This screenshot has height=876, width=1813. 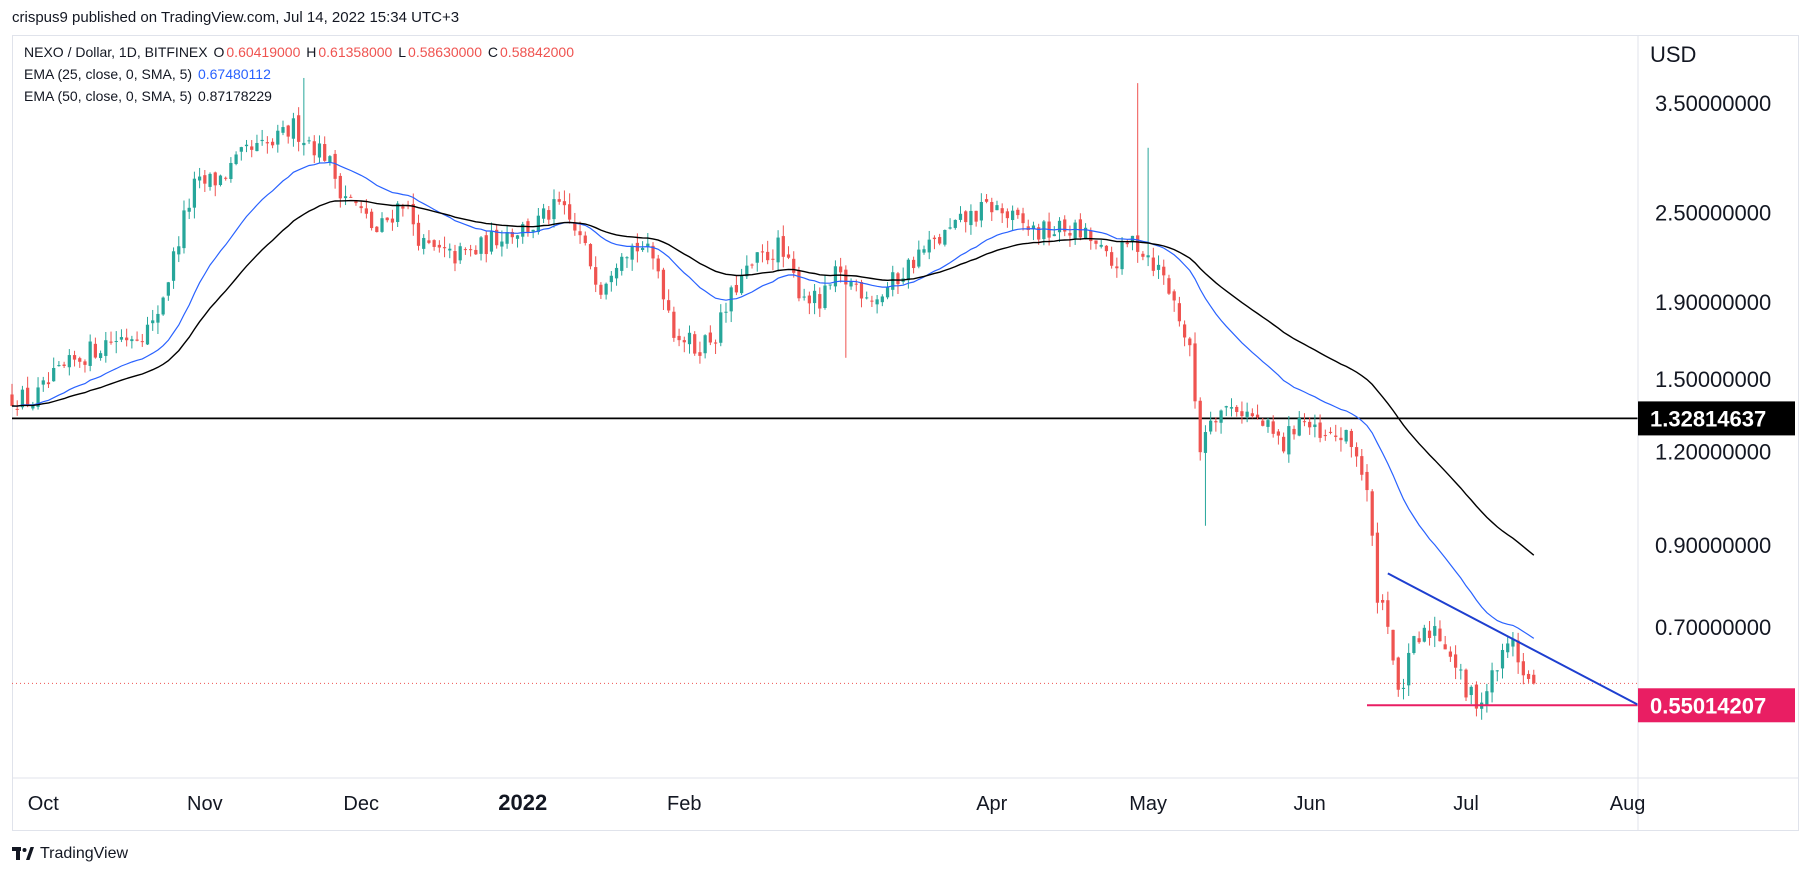 I want to click on y-tick-label: 3.50000000, so click(x=1713, y=103).